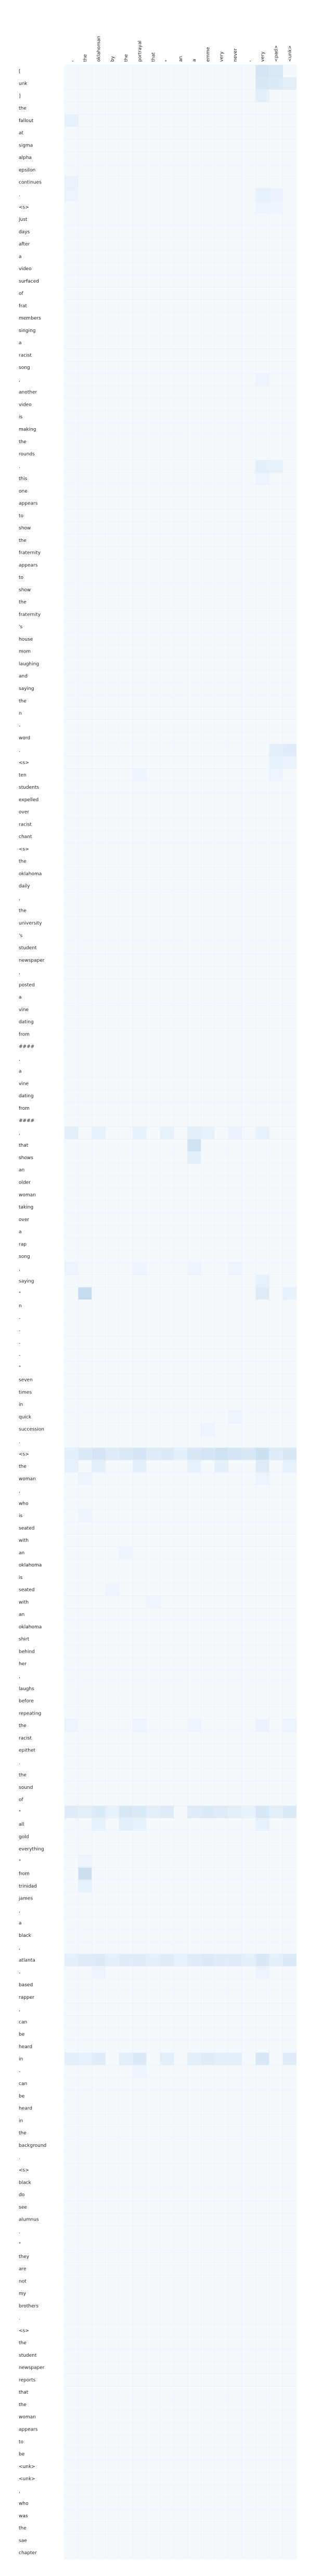  Describe the element at coordinates (30, 318) in the screenshot. I see `y-tick-label: members` at that location.